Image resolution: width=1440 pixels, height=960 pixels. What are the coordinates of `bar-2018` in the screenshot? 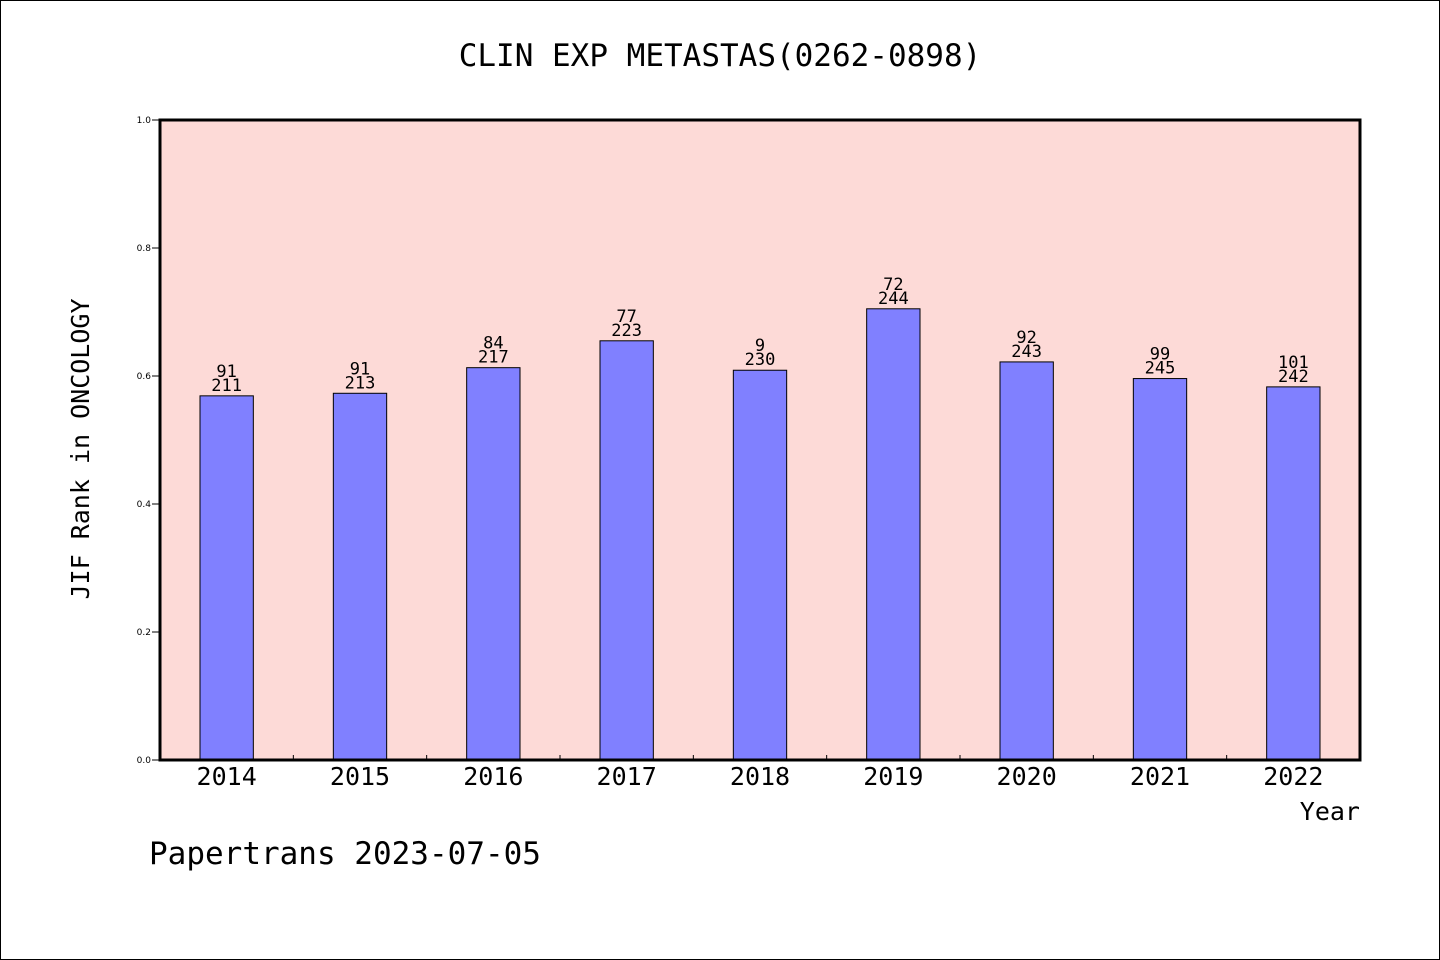 It's located at (760, 565).